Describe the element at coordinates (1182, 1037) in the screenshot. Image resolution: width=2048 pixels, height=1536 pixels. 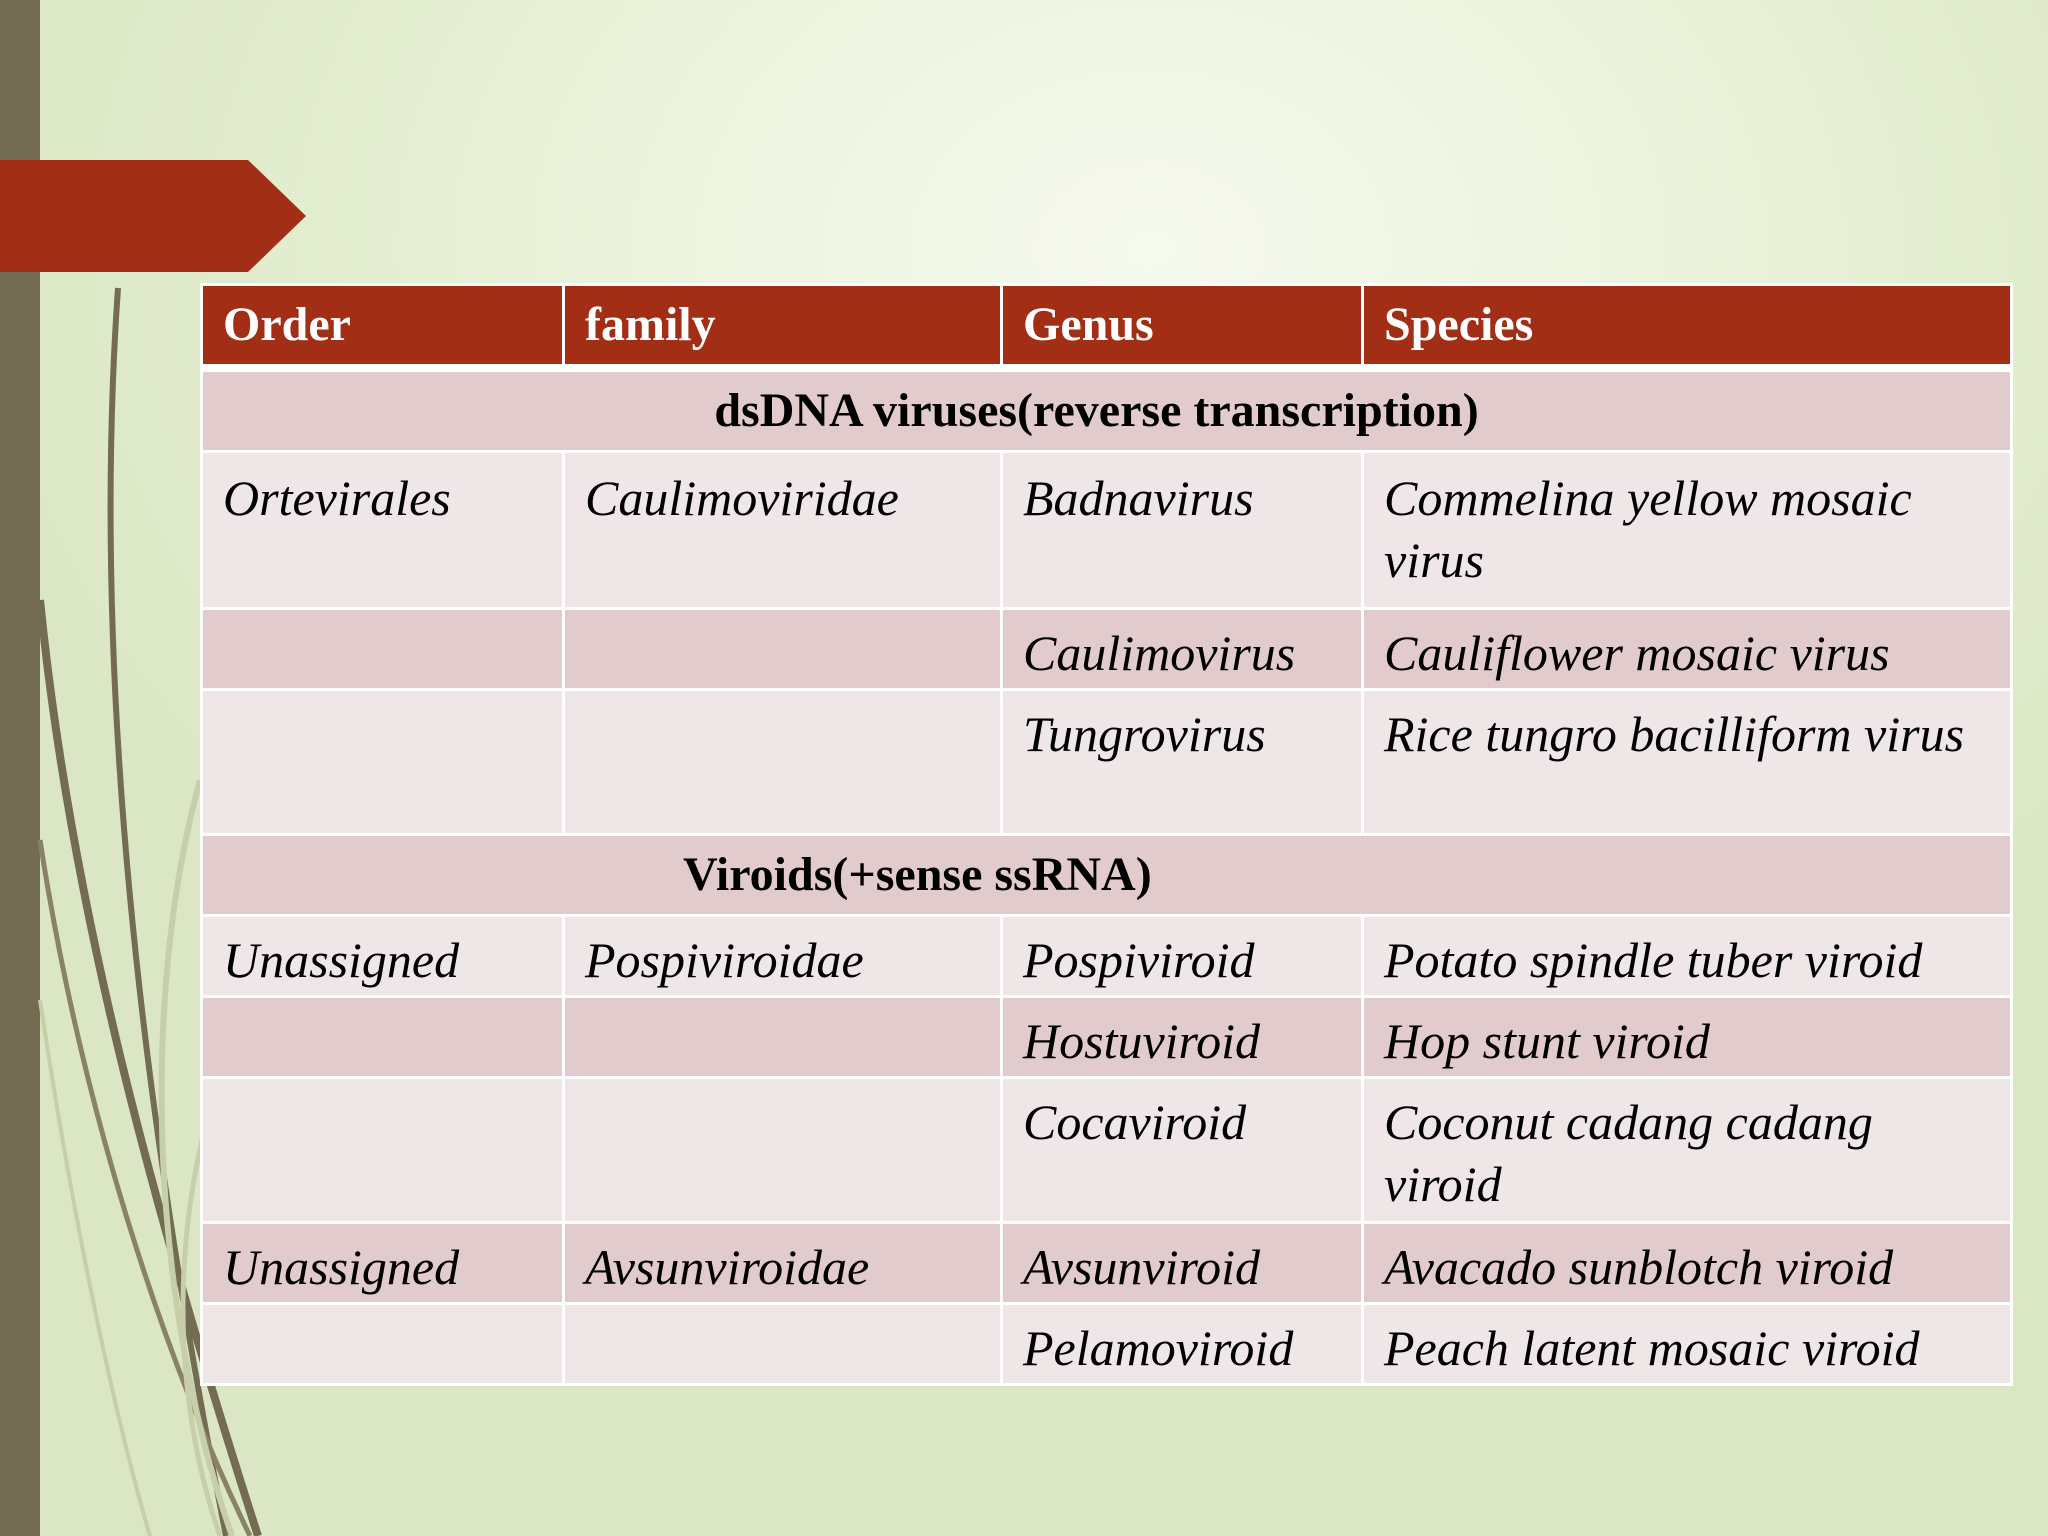
I see `cell-genus: Hostuviroid` at that location.